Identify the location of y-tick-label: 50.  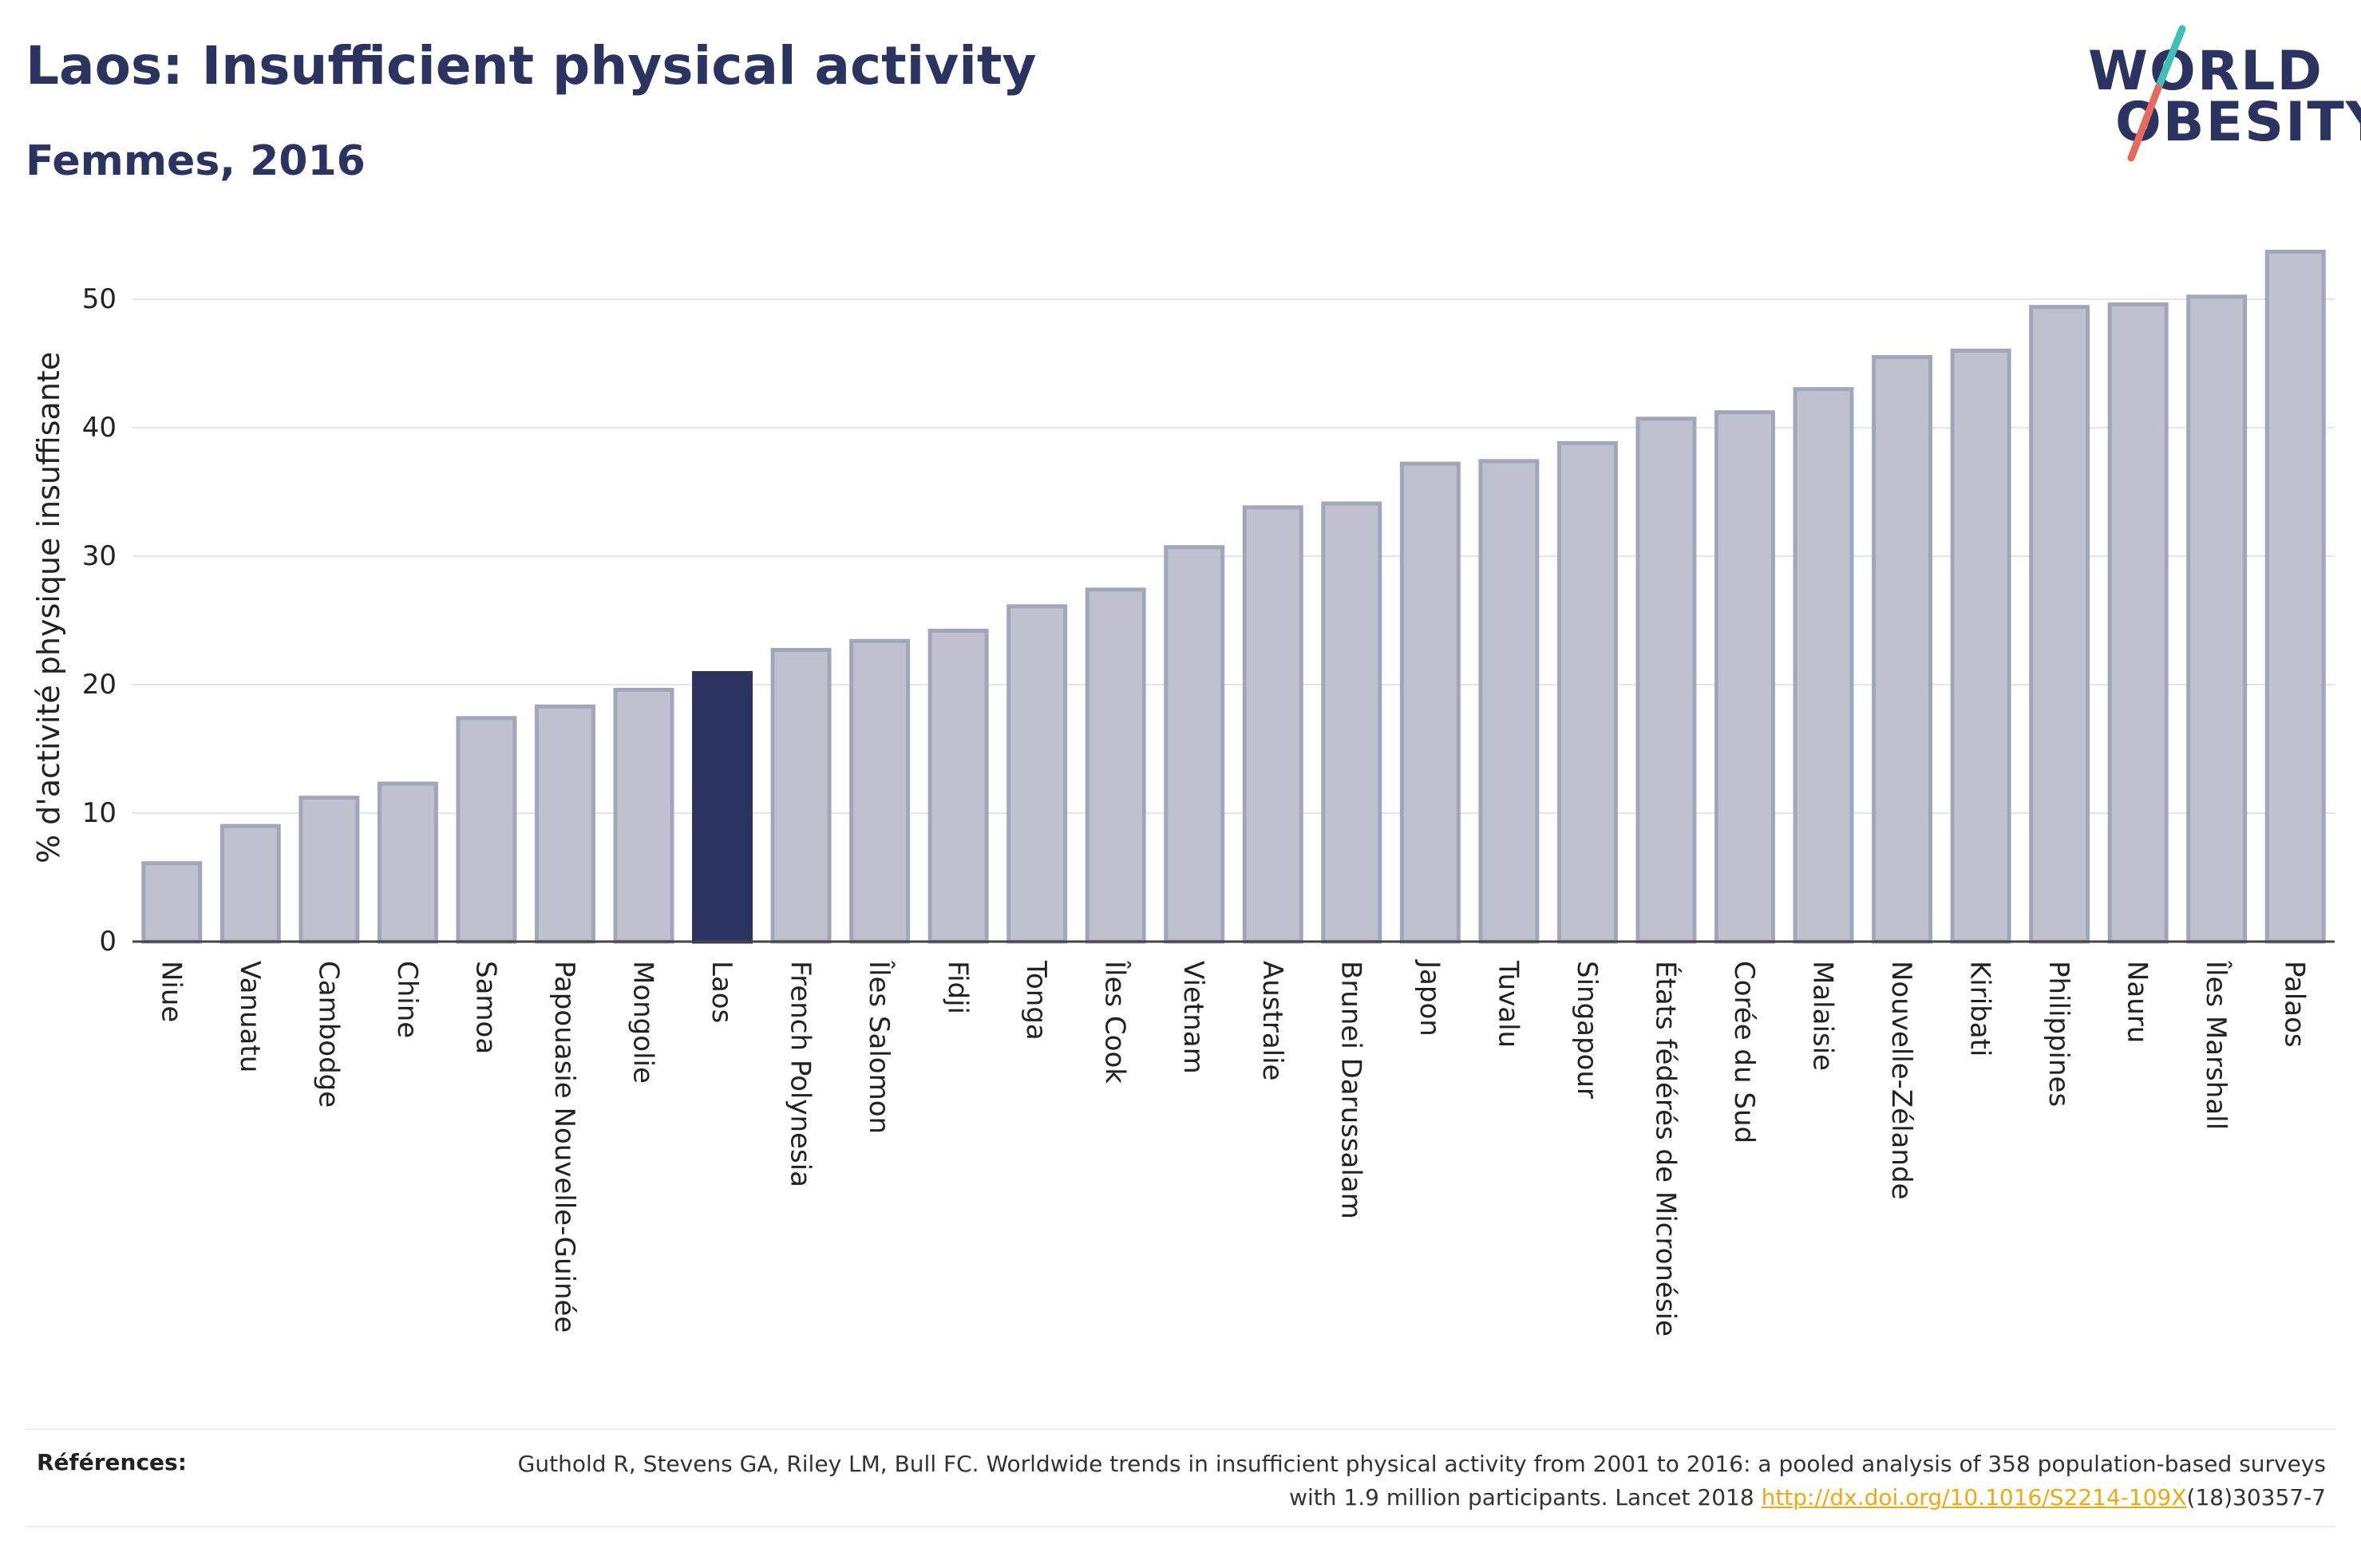
(99, 299).